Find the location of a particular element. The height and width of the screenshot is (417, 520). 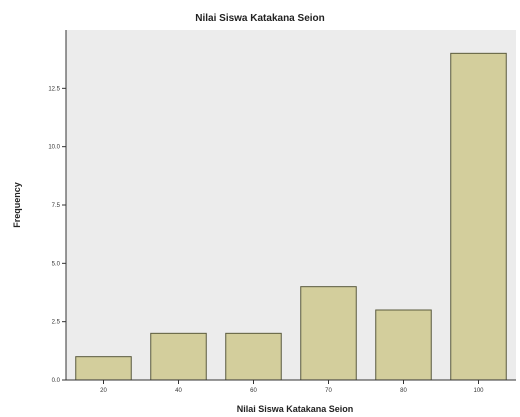

y-ticks-group: 0.0 2.5 5.0 7.5 10.0 12.5 is located at coordinates (57, 235).